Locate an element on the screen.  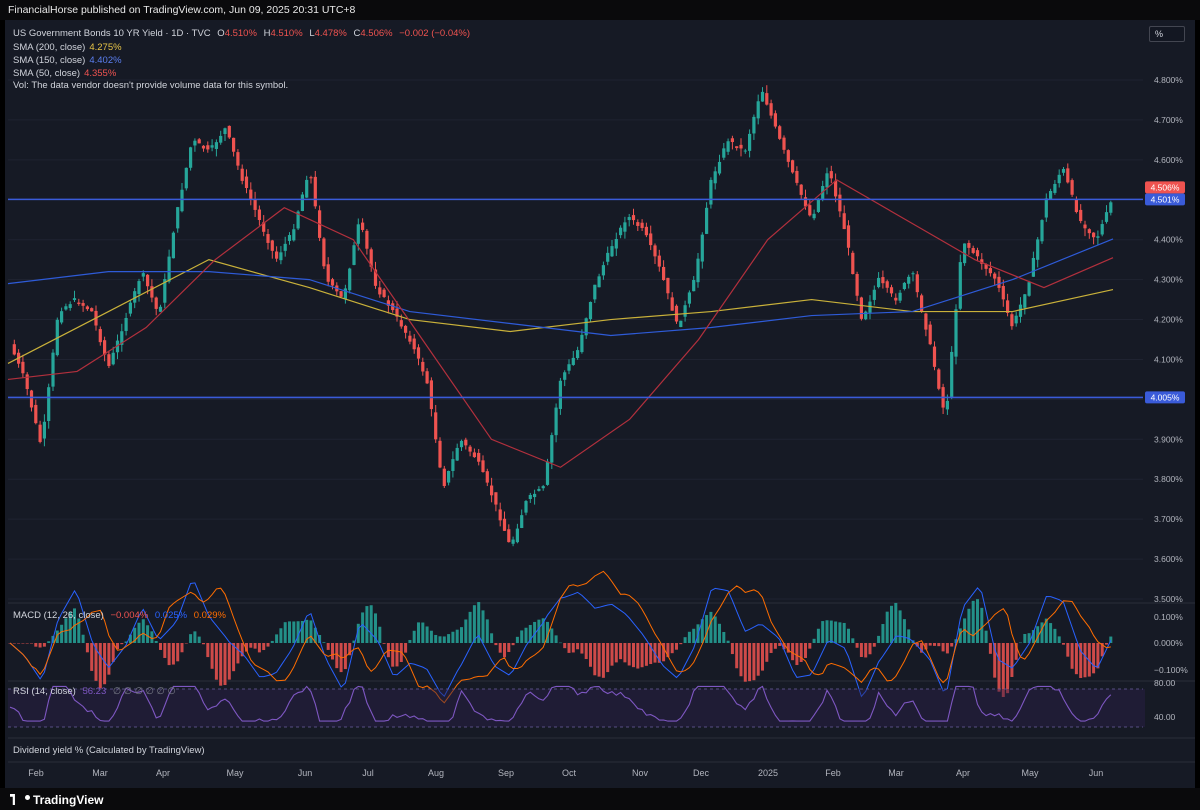
macd-signal-value: 0.029% is located at coordinates (209, 615).